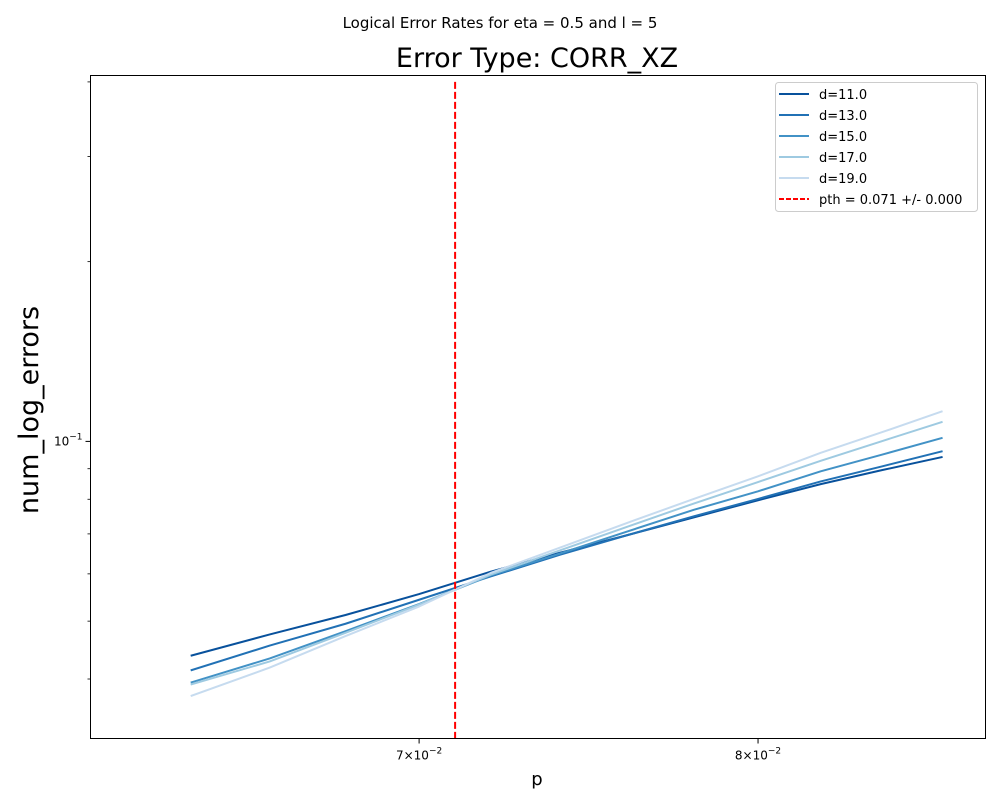  I want to click on legend-label-5: pth = 0.071 +/- 0.000, so click(890, 200).